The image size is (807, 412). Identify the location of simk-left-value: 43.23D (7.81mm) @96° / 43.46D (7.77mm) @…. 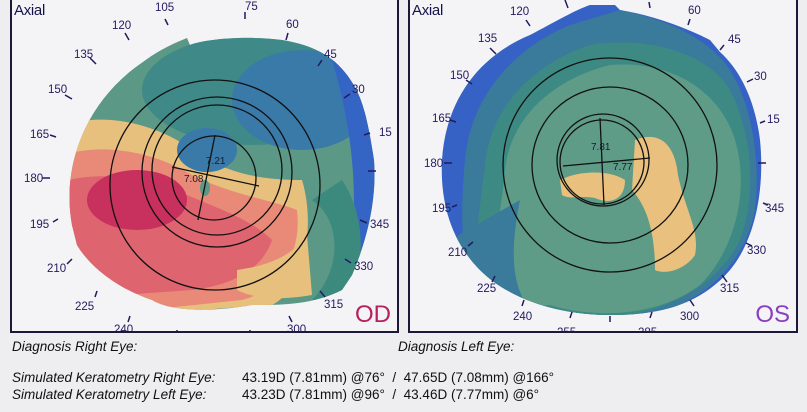
(391, 394).